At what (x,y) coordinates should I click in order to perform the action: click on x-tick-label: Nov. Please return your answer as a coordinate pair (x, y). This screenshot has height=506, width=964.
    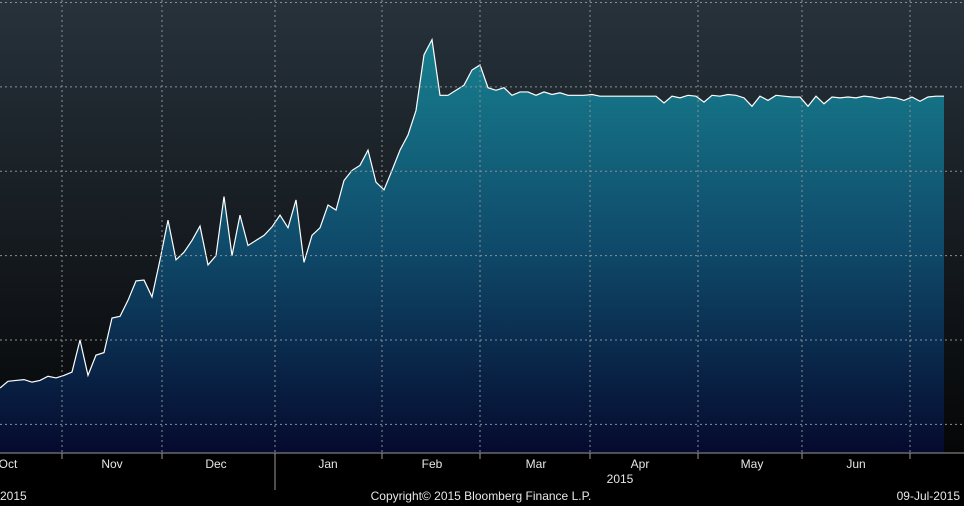
    Looking at the image, I should click on (111, 464).